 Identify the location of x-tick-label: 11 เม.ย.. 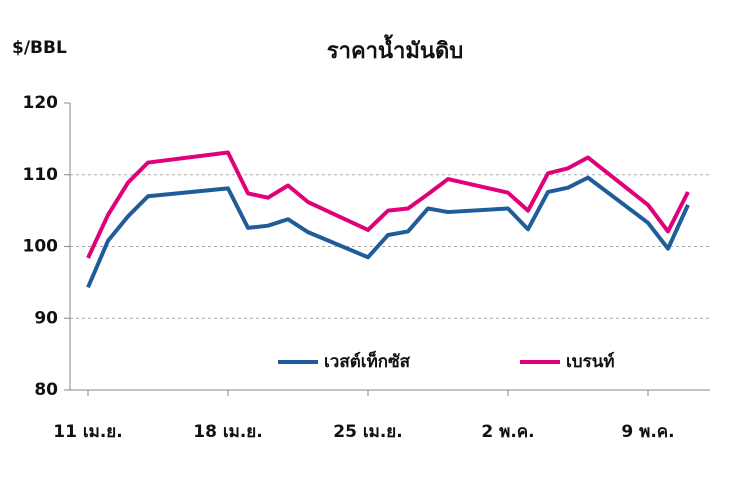
(87, 432).